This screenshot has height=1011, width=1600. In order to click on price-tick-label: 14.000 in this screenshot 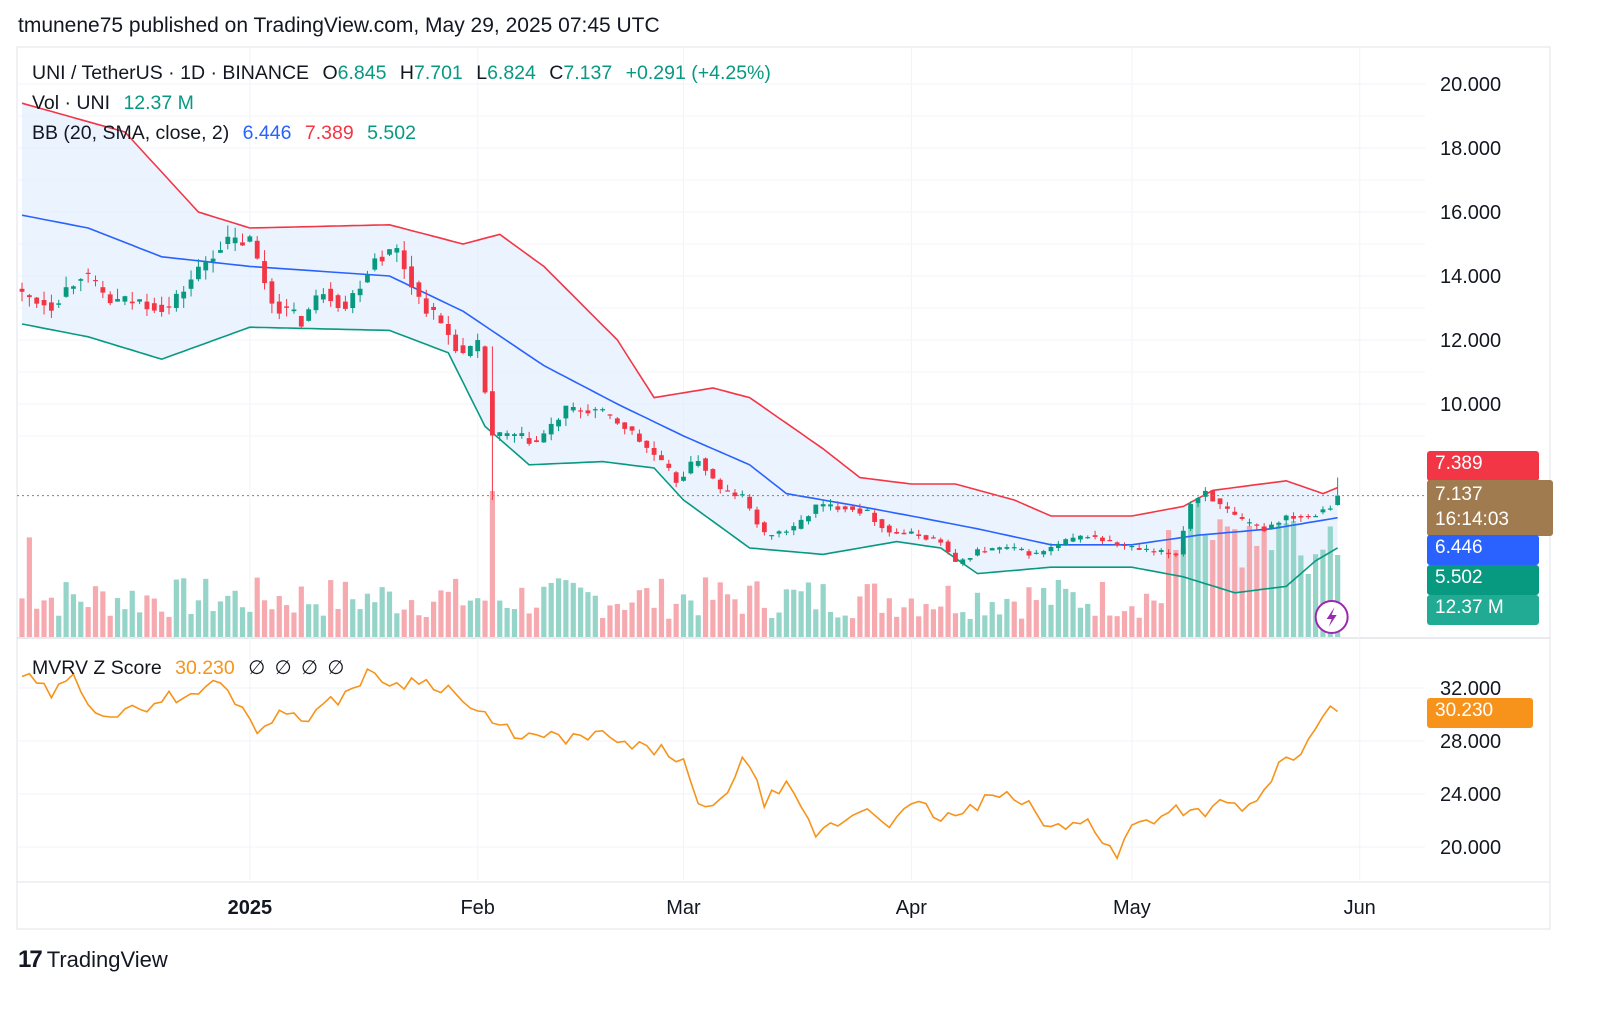, I will do `click(1470, 277)`.